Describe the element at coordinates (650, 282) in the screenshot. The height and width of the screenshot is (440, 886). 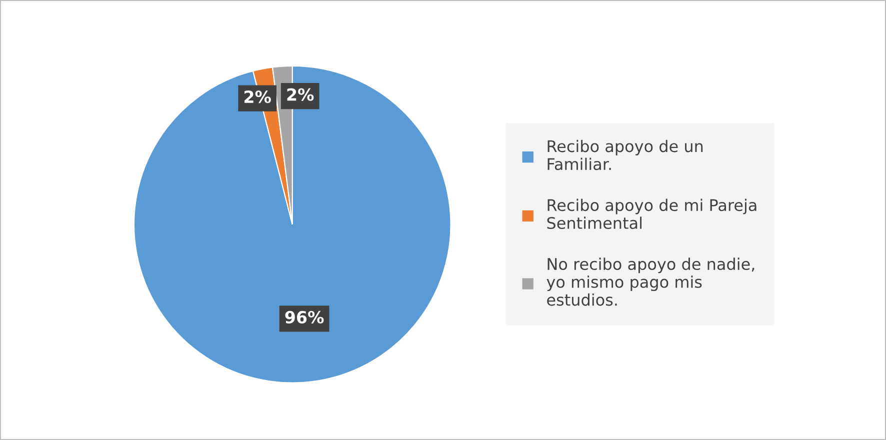
I see `legend-label: No recibo apoyo de nadie, yo mismo pago mis estudios.` at that location.